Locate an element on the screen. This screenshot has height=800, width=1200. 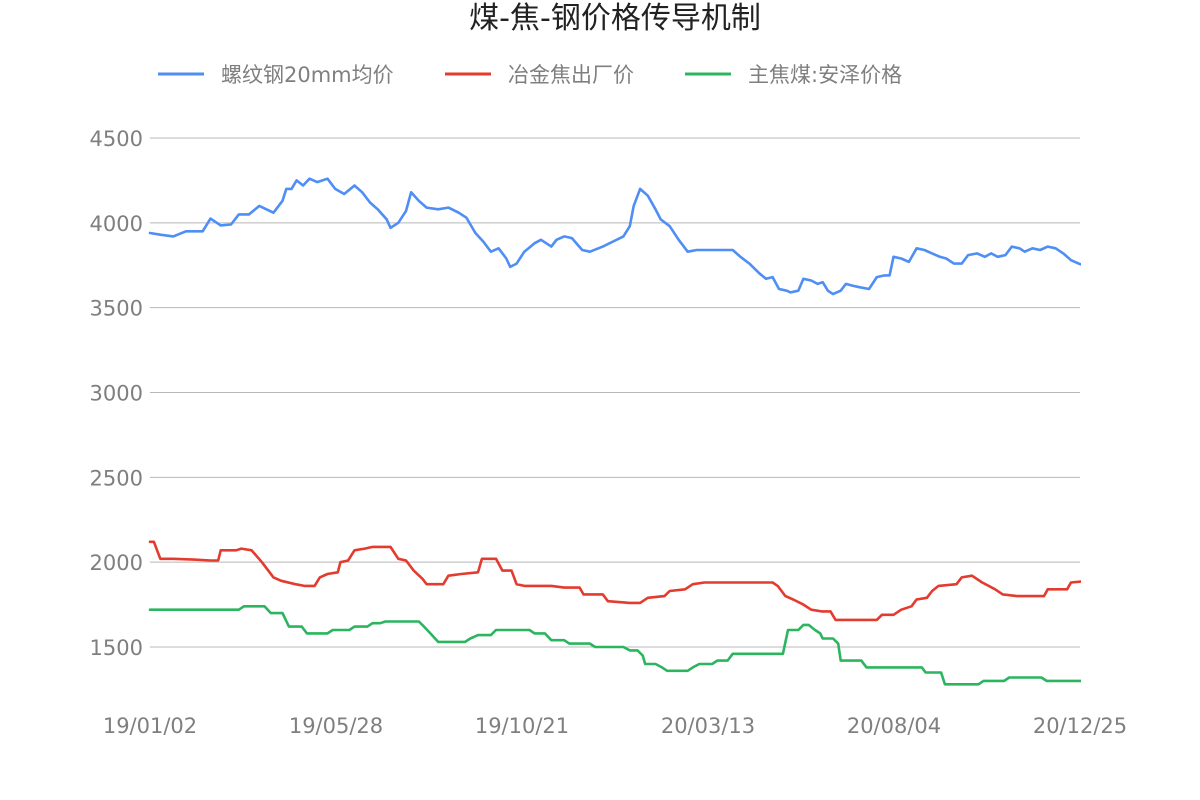
y-tick-label: 4000 is located at coordinates (116, 224).